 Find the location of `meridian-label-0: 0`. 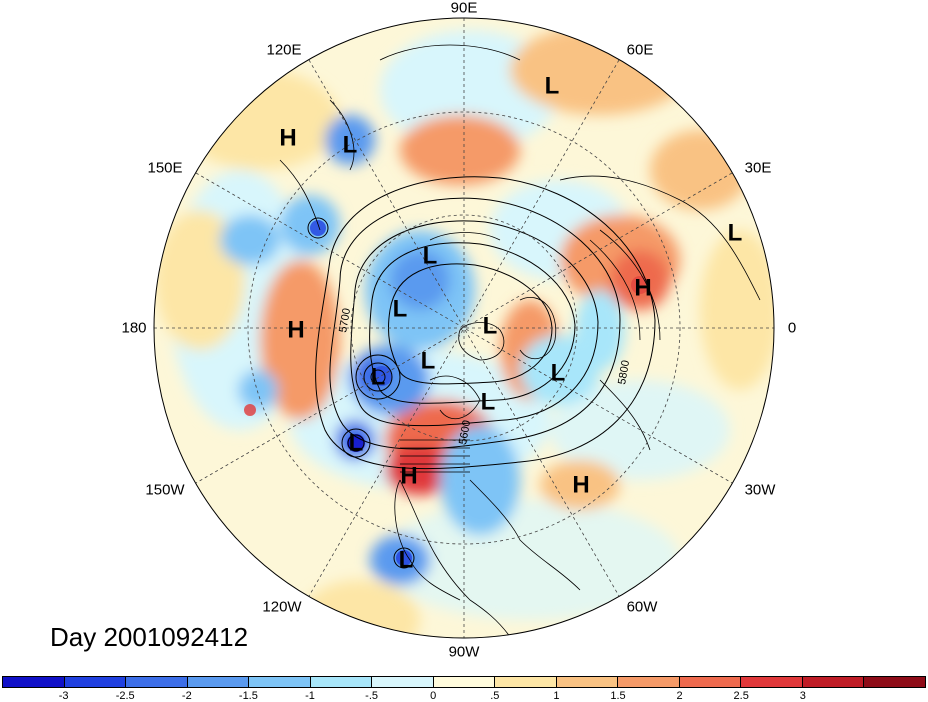

meridian-label-0: 0 is located at coordinates (792, 328).